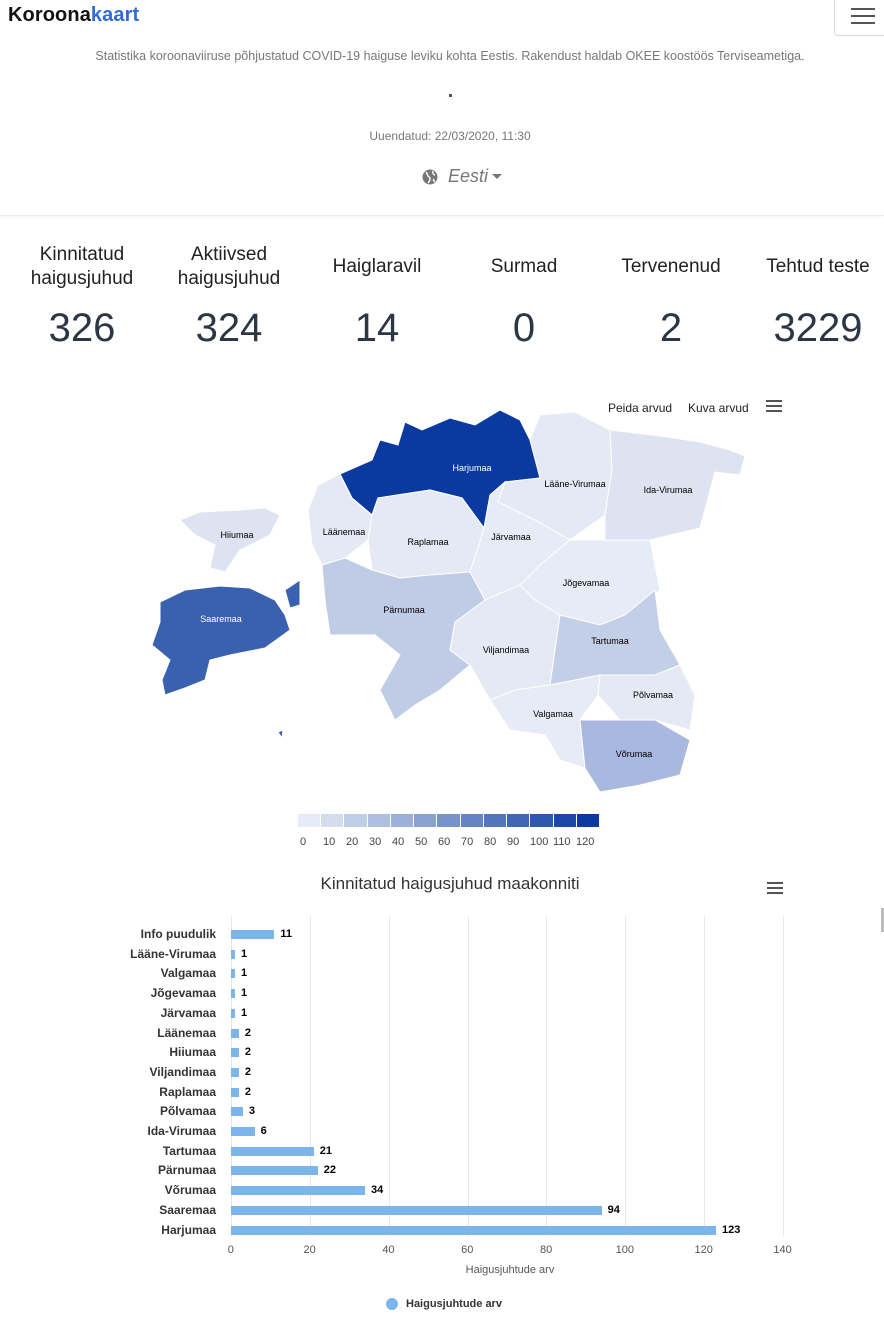 Image resolution: width=884 pixels, height=1332 pixels. I want to click on stat-label: Aktiivsed haigusjuhud, so click(229, 266).